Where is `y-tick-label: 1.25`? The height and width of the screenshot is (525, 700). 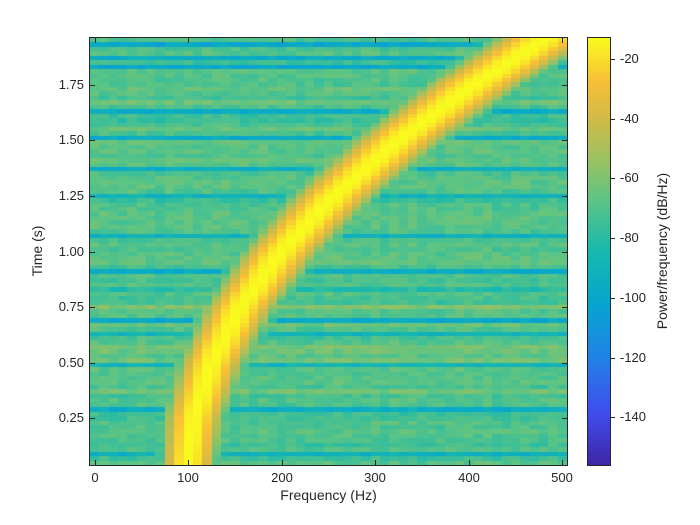 y-tick-label: 1.25 is located at coordinates (71, 195).